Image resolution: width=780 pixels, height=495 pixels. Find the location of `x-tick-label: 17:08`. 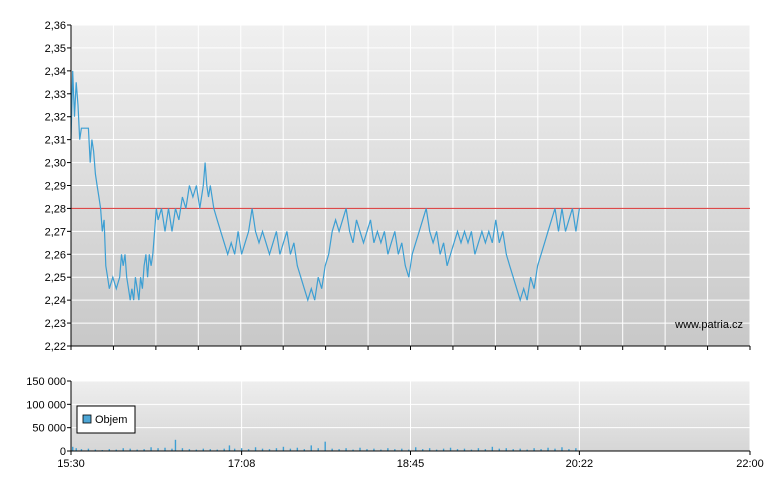

x-tick-label: 17:08 is located at coordinates (242, 464).